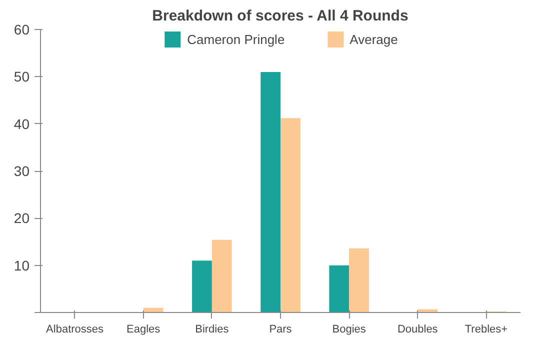  What do you see at coordinates (22, 171) in the screenshot?
I see `y-tick-label: 30` at bounding box center [22, 171].